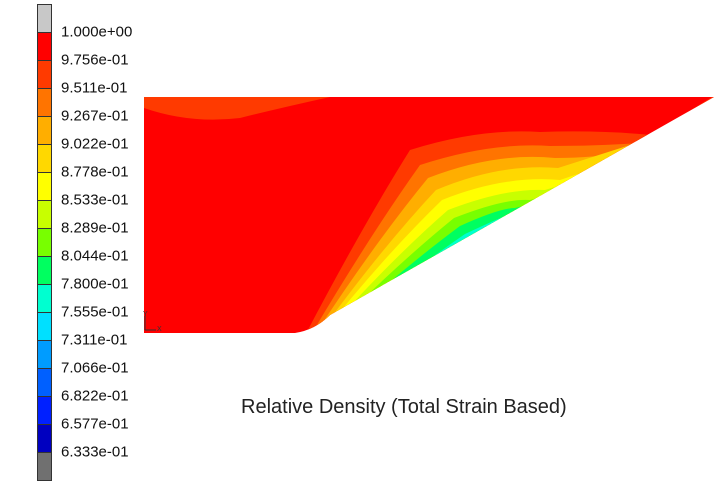 This screenshot has width=728, height=490. What do you see at coordinates (95, 396) in the screenshot?
I see `colorbar-label: 6.822e-01` at bounding box center [95, 396].